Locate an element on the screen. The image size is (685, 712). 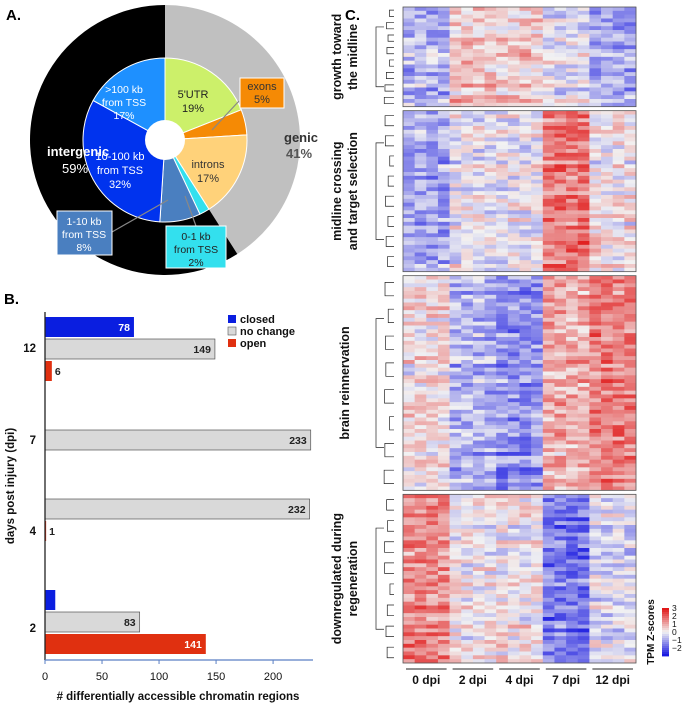
svg-text: 10-100 kb is located at coordinates (120, 157).